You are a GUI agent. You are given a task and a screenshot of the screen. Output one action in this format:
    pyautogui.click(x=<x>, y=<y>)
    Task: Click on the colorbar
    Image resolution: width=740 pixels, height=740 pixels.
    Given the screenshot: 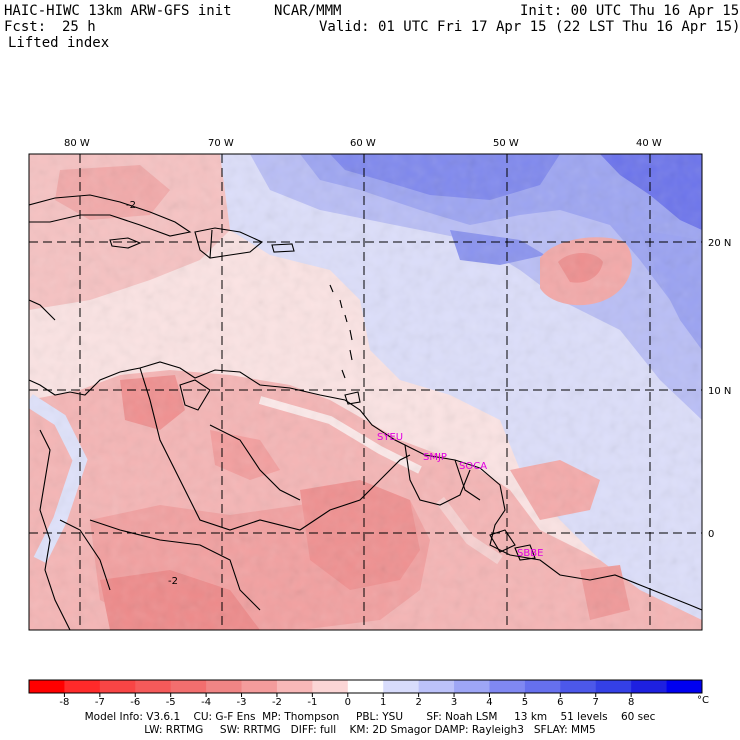 What is the action you would take?
    pyautogui.click(x=365, y=688)
    